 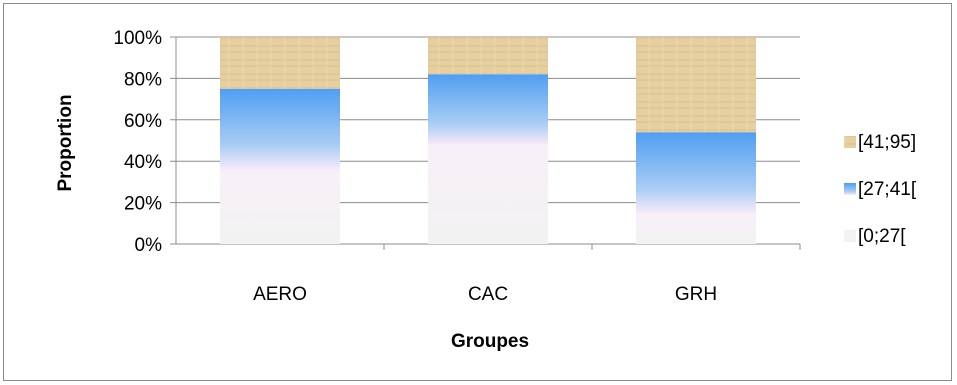 I want to click on x-axis-title: Groupes, so click(x=490, y=341).